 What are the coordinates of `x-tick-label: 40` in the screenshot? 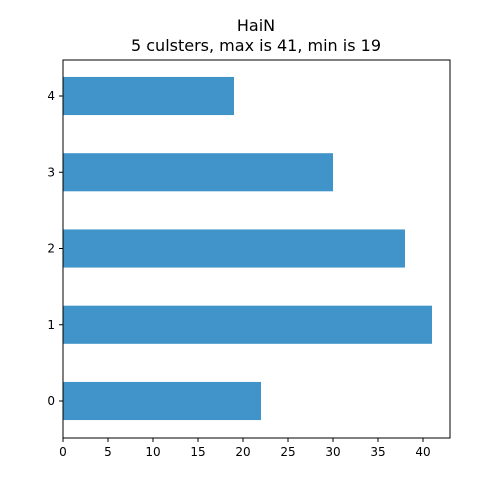 It's located at (422, 452).